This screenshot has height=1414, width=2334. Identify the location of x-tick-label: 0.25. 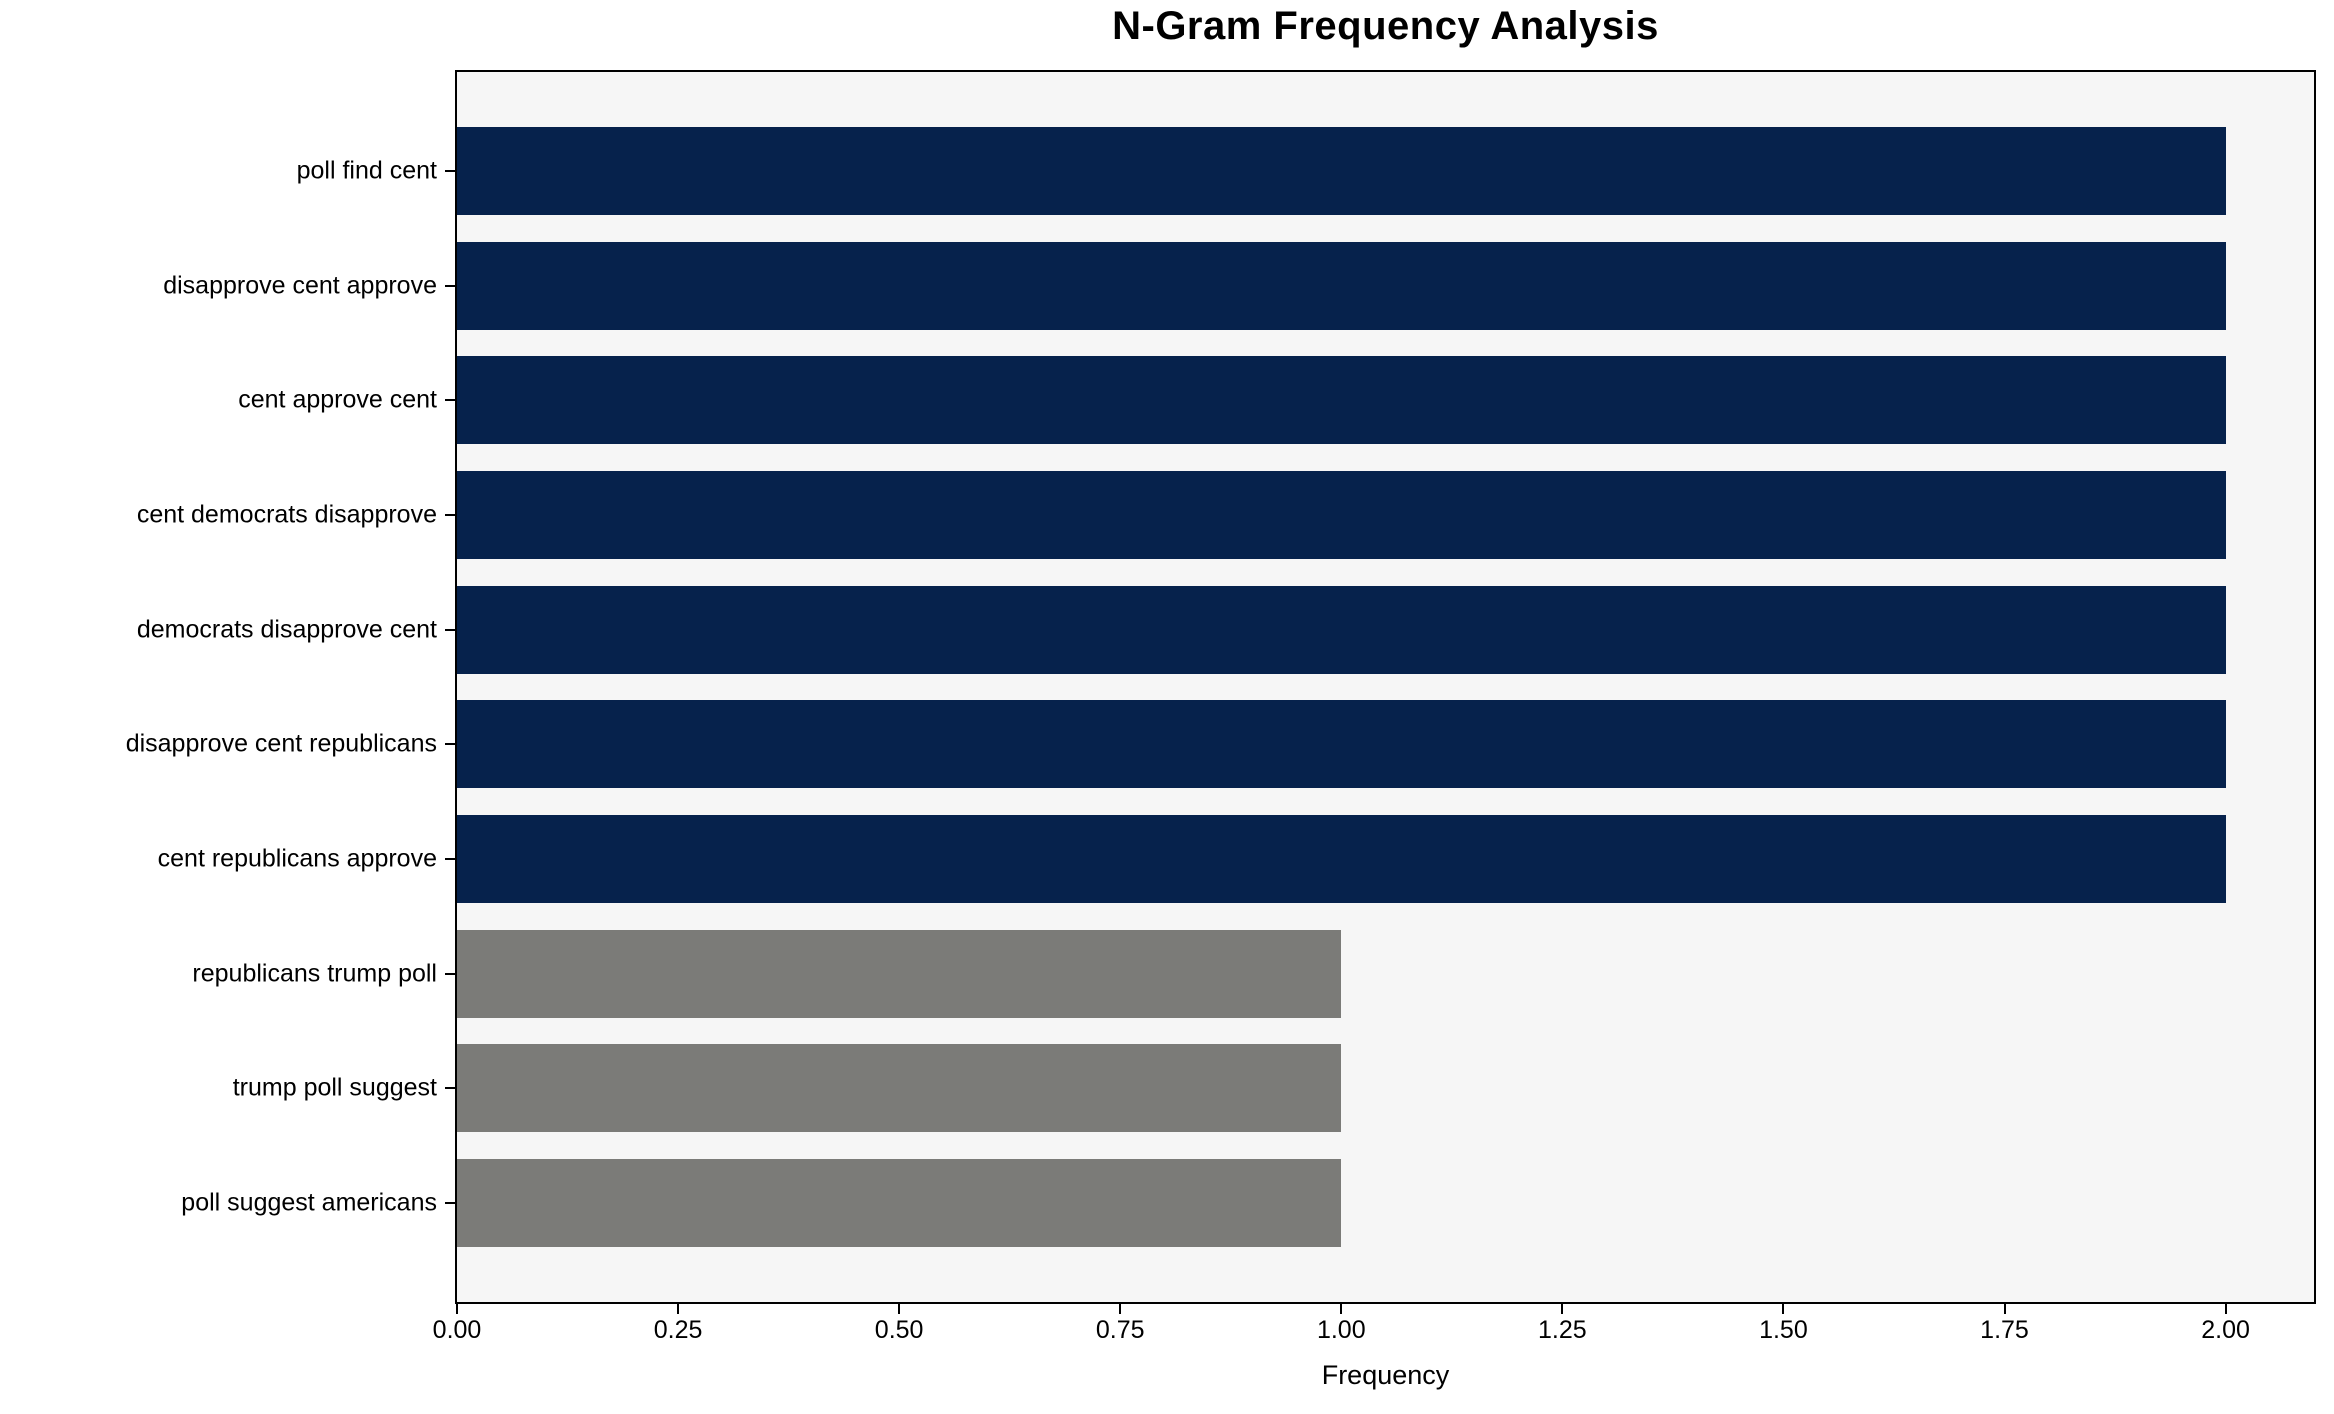
(678, 1330).